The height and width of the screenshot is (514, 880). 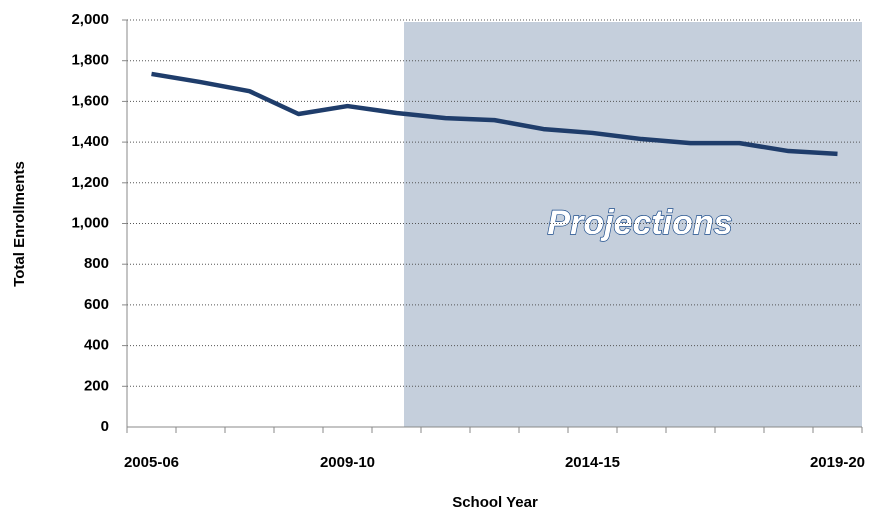 What do you see at coordinates (494, 114) in the screenshot?
I see `line-series` at bounding box center [494, 114].